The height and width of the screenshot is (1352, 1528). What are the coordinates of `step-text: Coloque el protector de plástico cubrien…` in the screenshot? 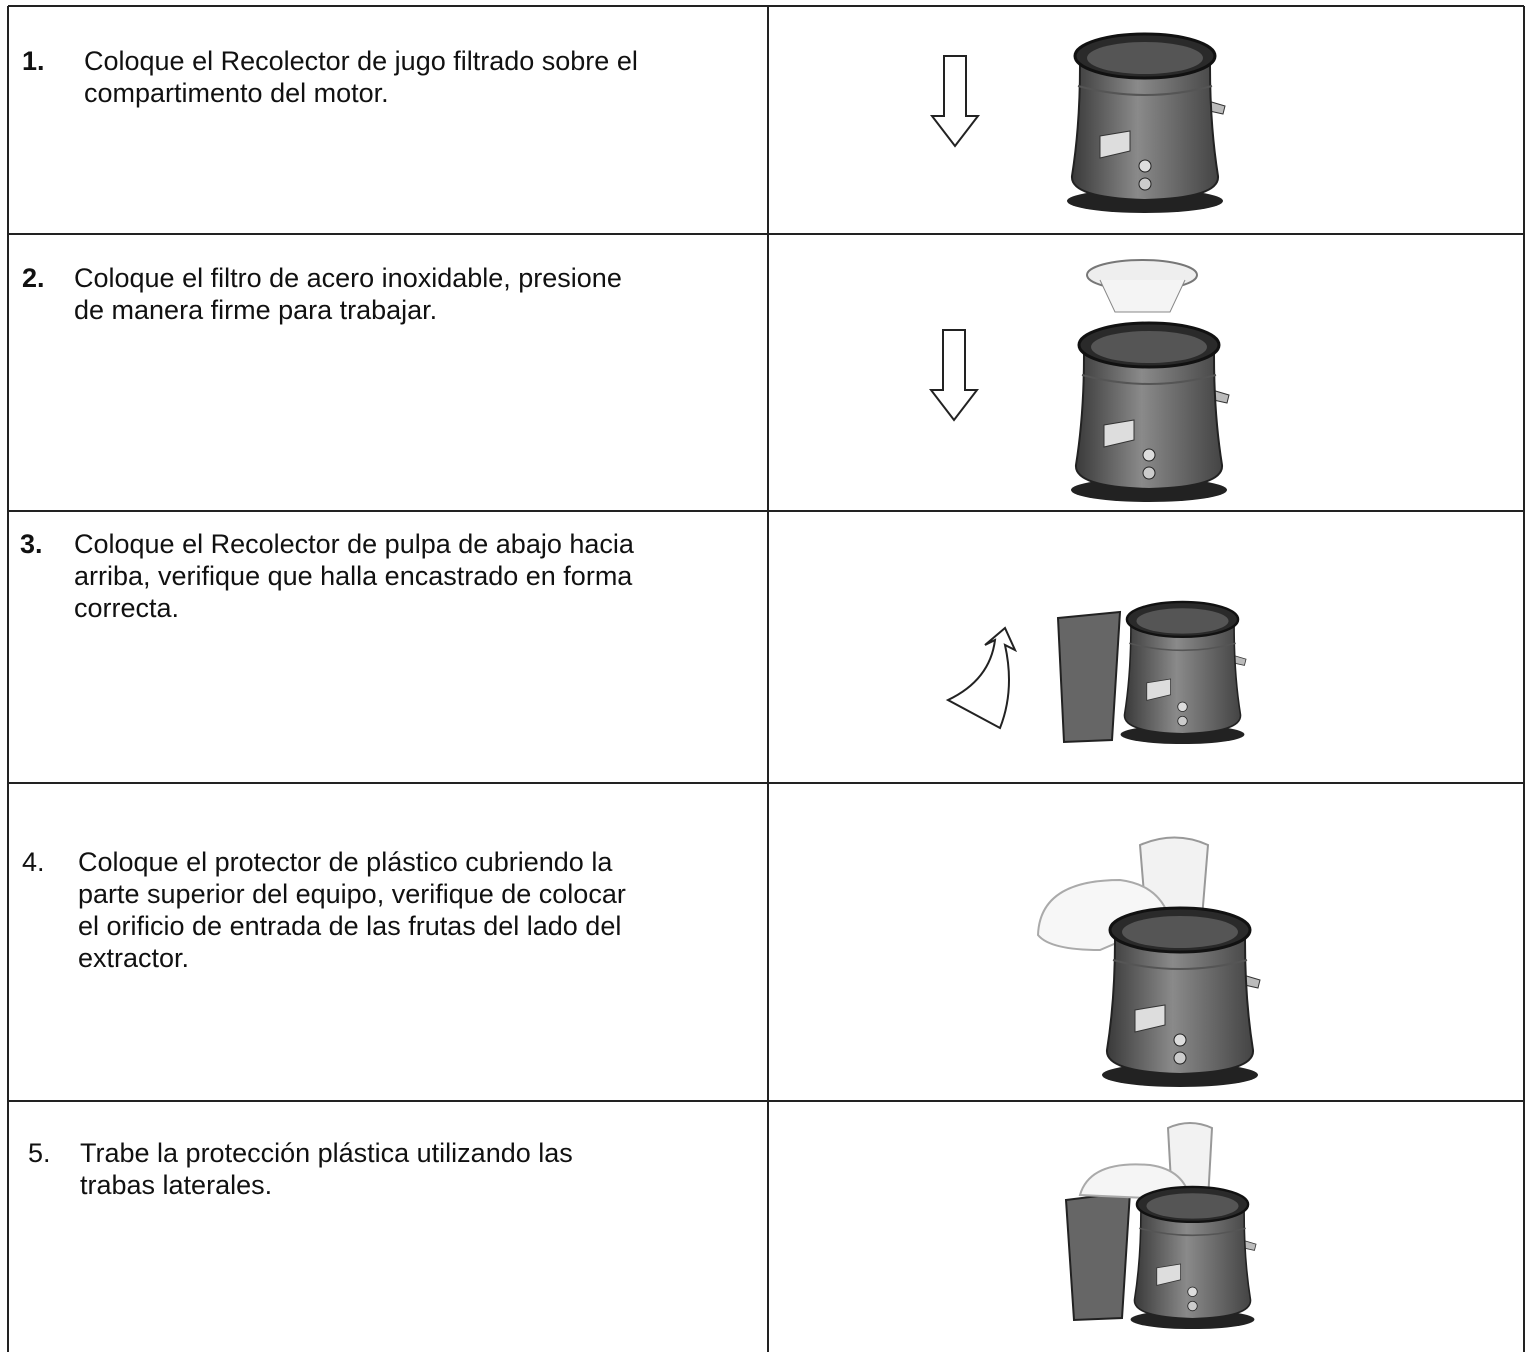 It's located at (345, 862).